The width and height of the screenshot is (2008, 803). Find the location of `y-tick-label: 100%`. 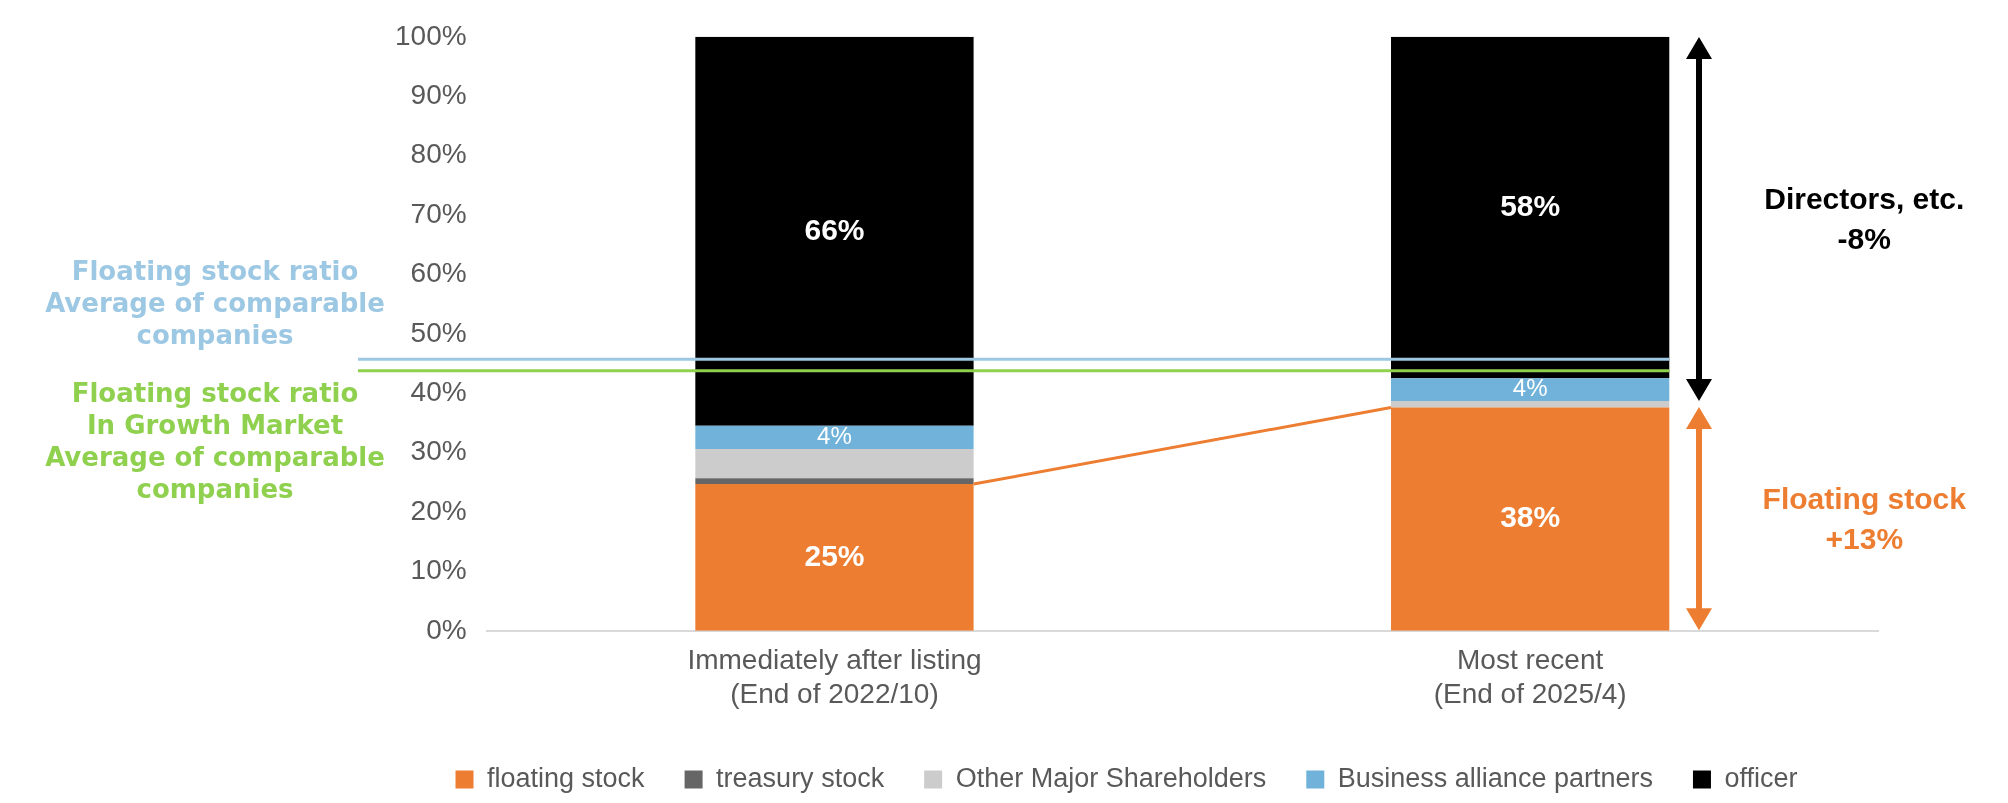

y-tick-label: 100% is located at coordinates (430, 35).